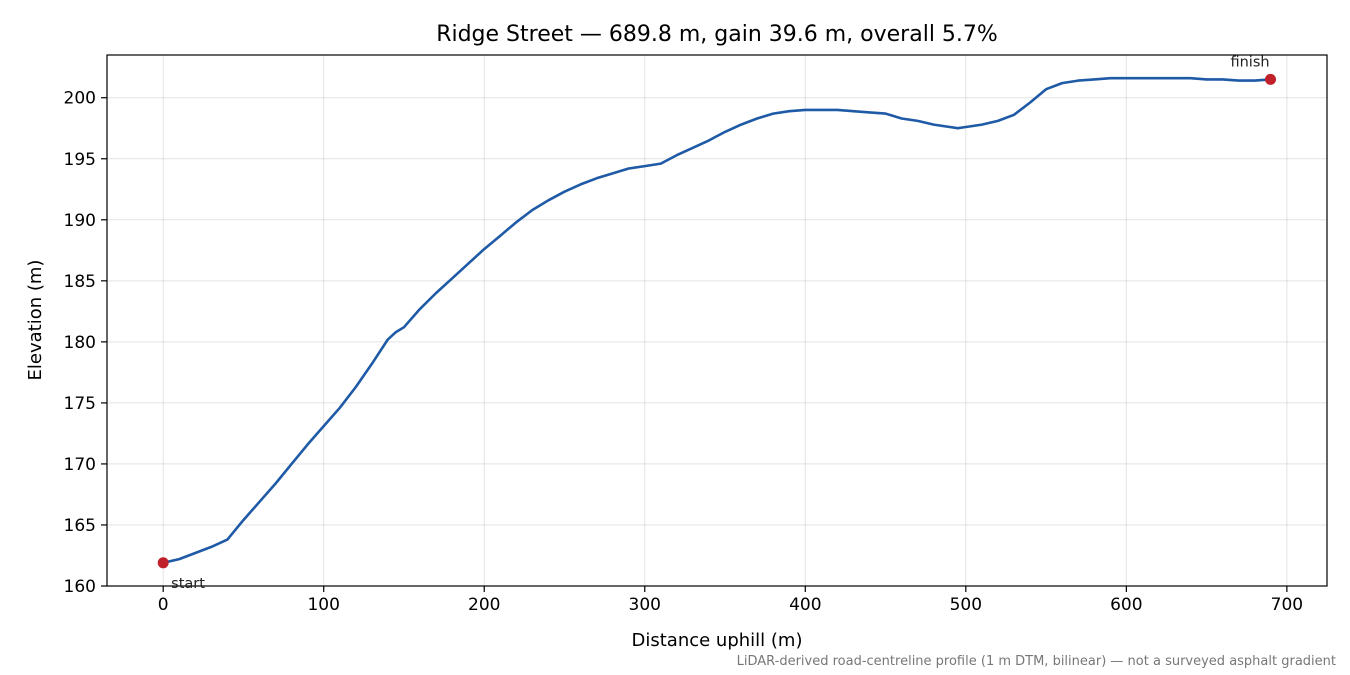 This screenshot has height=675, width=1350. What do you see at coordinates (645, 605) in the screenshot?
I see `x-tick-label: 300` at bounding box center [645, 605].